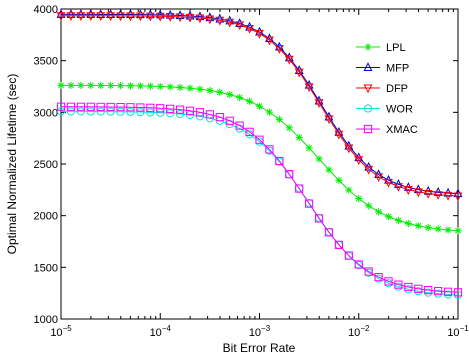 This screenshot has width=469, height=360. I want to click on x-tick-label: 10⁻², so click(359, 331).